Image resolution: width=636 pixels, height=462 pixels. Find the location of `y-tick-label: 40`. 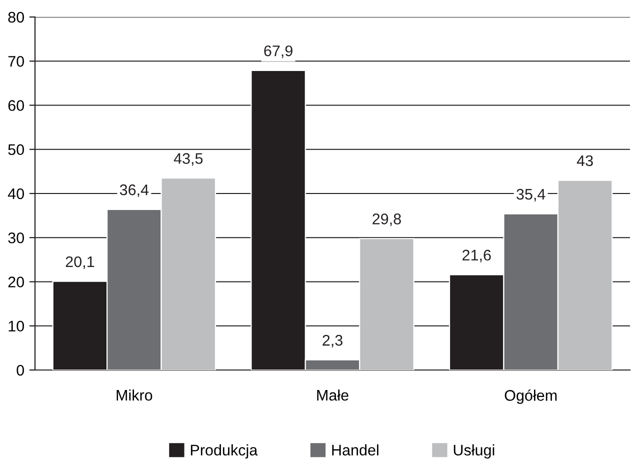

y-tick-label: 40 is located at coordinates (16, 194).